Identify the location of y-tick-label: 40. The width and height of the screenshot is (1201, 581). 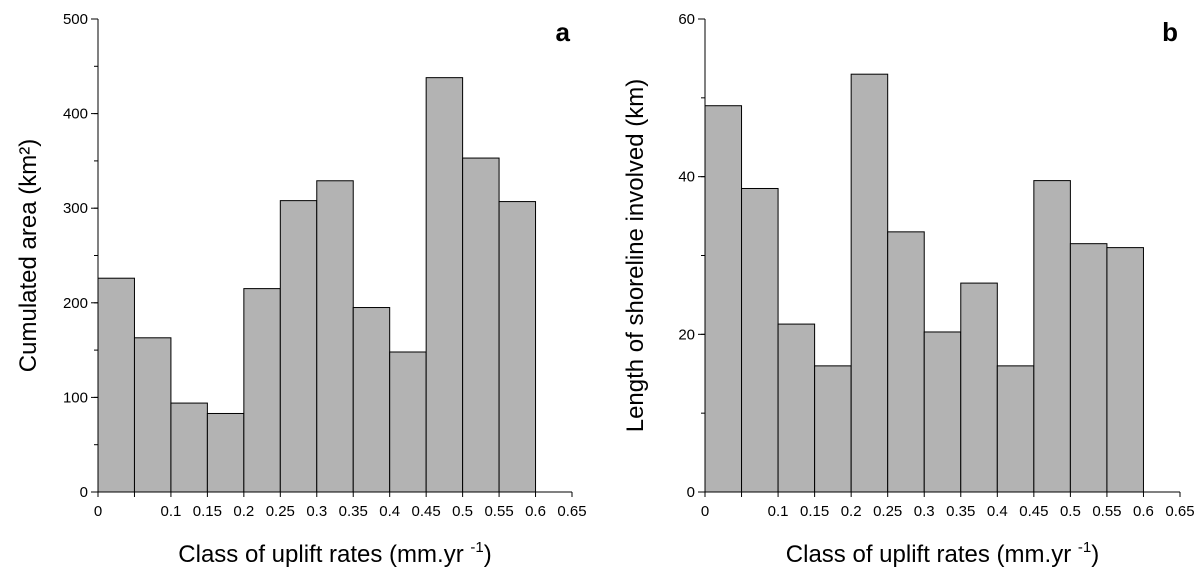
(686, 177).